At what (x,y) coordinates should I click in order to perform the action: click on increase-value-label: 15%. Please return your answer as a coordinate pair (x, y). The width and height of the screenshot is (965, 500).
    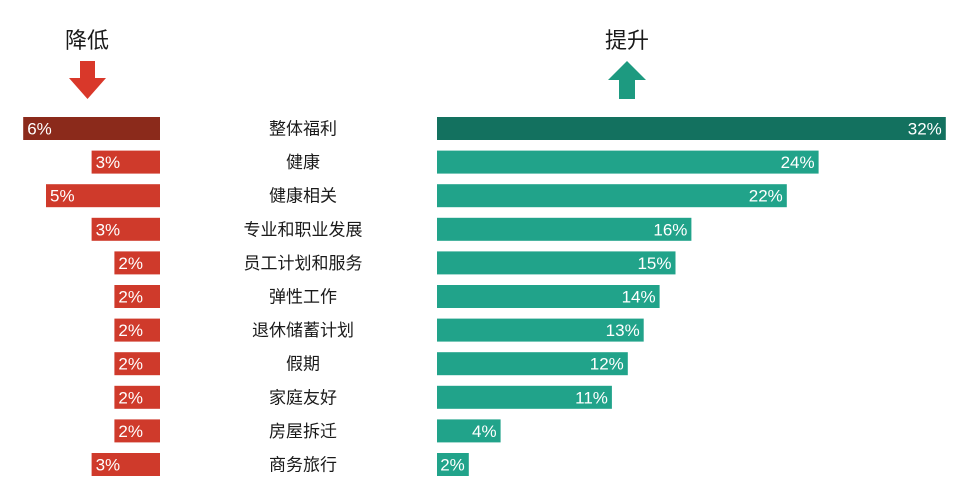
    Looking at the image, I should click on (654, 263).